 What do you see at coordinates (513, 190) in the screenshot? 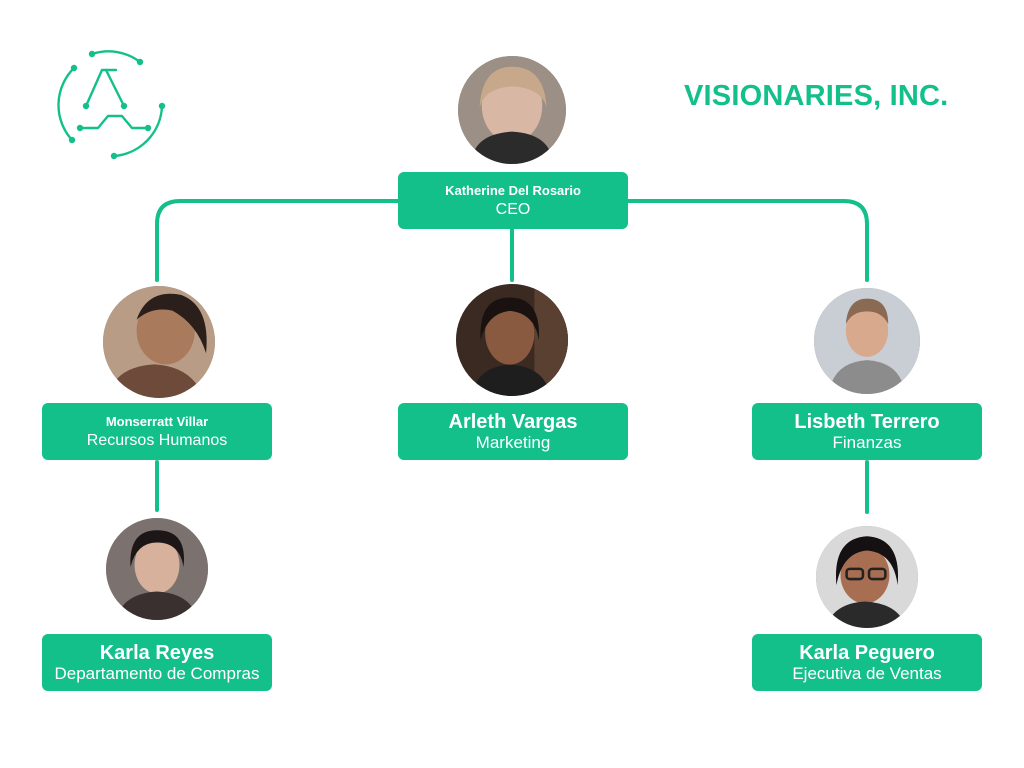
I see `ceo-name: Katherine Del Rosario` at bounding box center [513, 190].